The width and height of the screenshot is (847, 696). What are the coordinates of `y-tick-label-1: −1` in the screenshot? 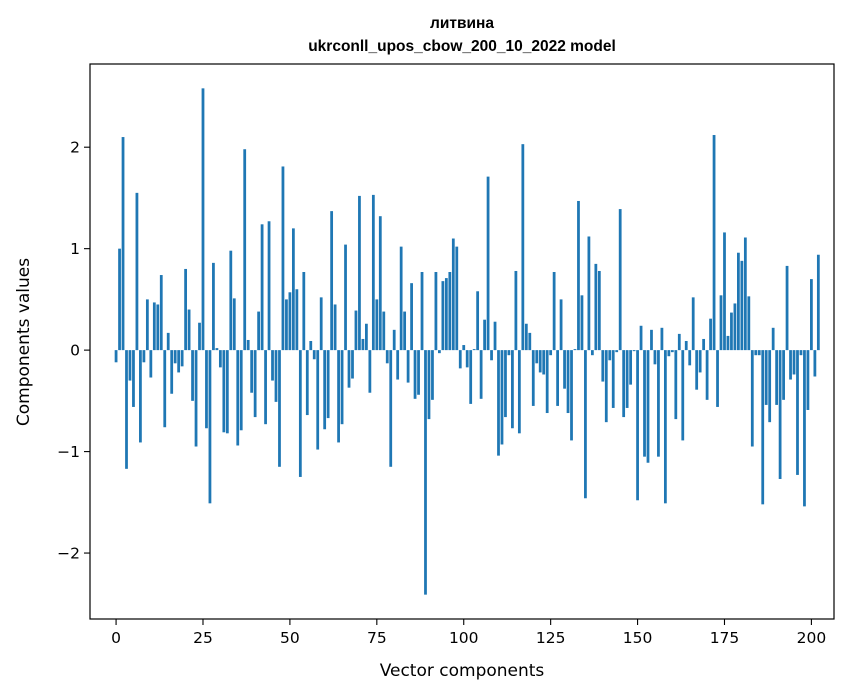 It's located at (68, 452).